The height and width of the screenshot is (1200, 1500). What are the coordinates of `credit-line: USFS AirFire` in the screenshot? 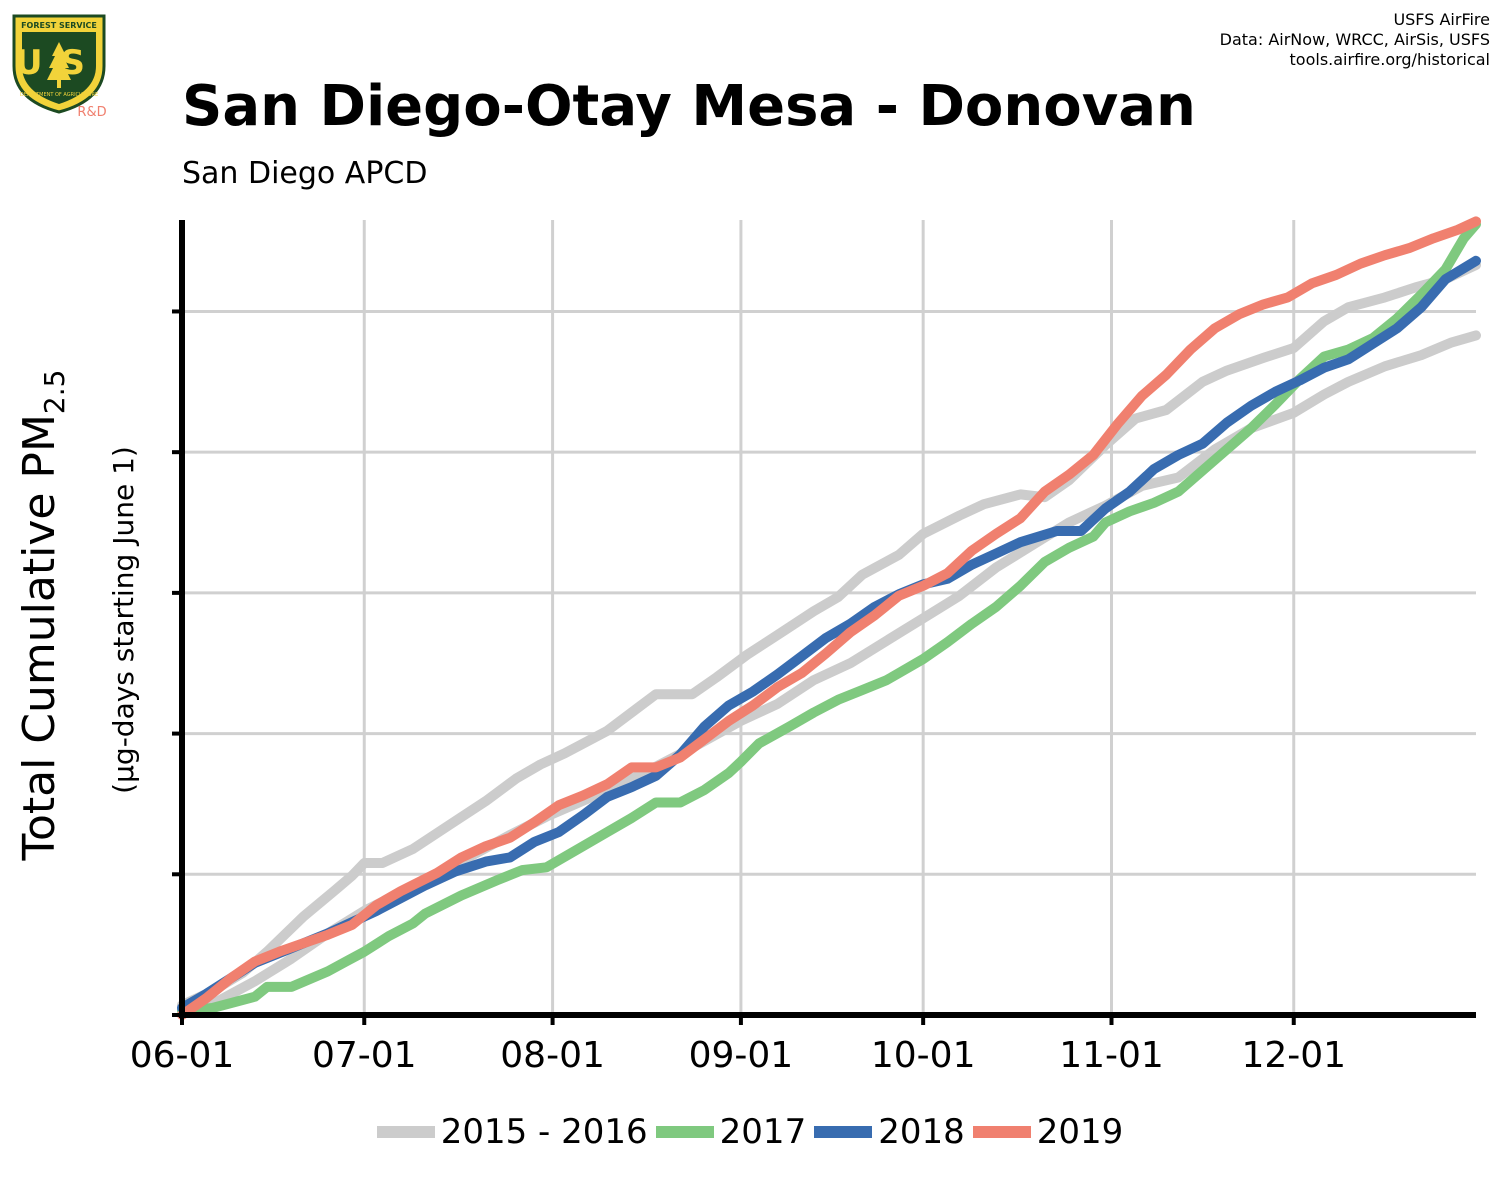 It's located at (1441, 19).